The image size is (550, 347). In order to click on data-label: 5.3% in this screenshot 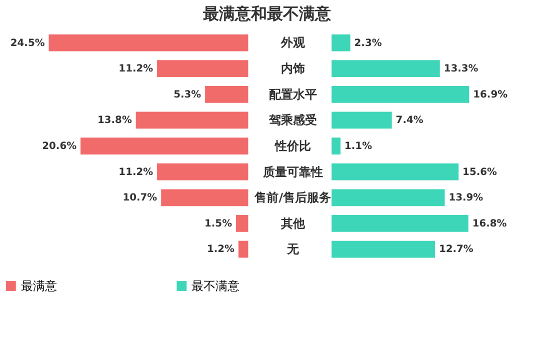, I will do `click(188, 94)`.